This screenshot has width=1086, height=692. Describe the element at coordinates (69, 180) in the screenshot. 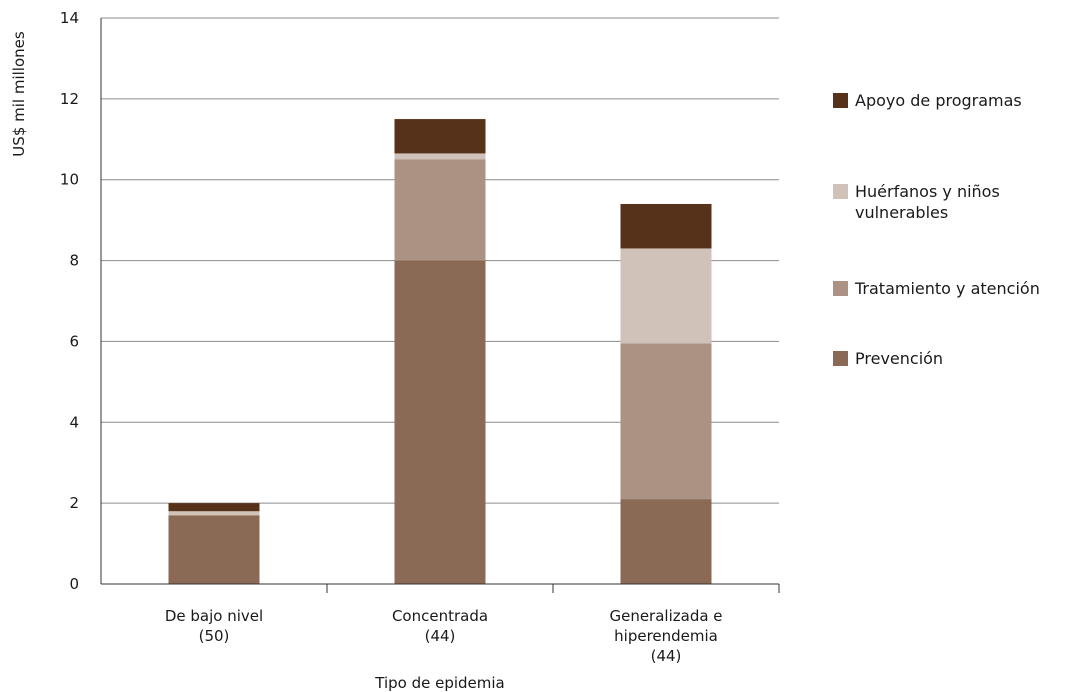

I see `y-tick-label: 10` at that location.